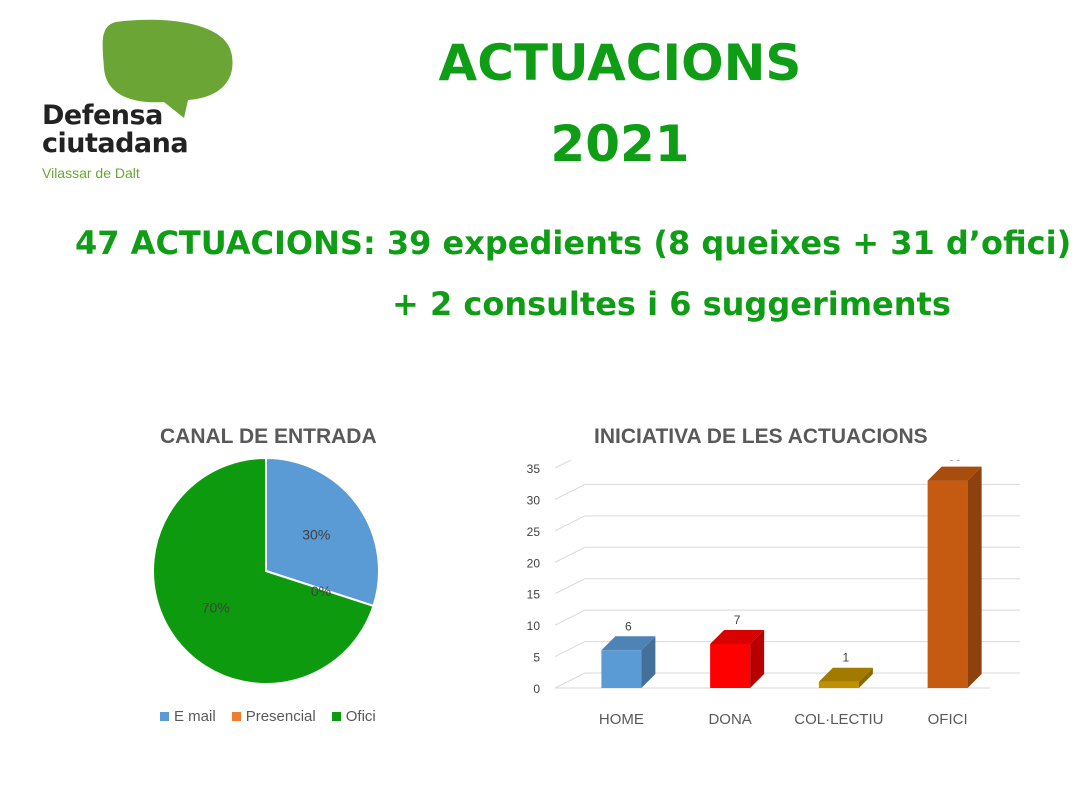 This screenshot has height=788, width=1087. What do you see at coordinates (628, 626) in the screenshot?
I see `bar-data-label: 6` at bounding box center [628, 626].